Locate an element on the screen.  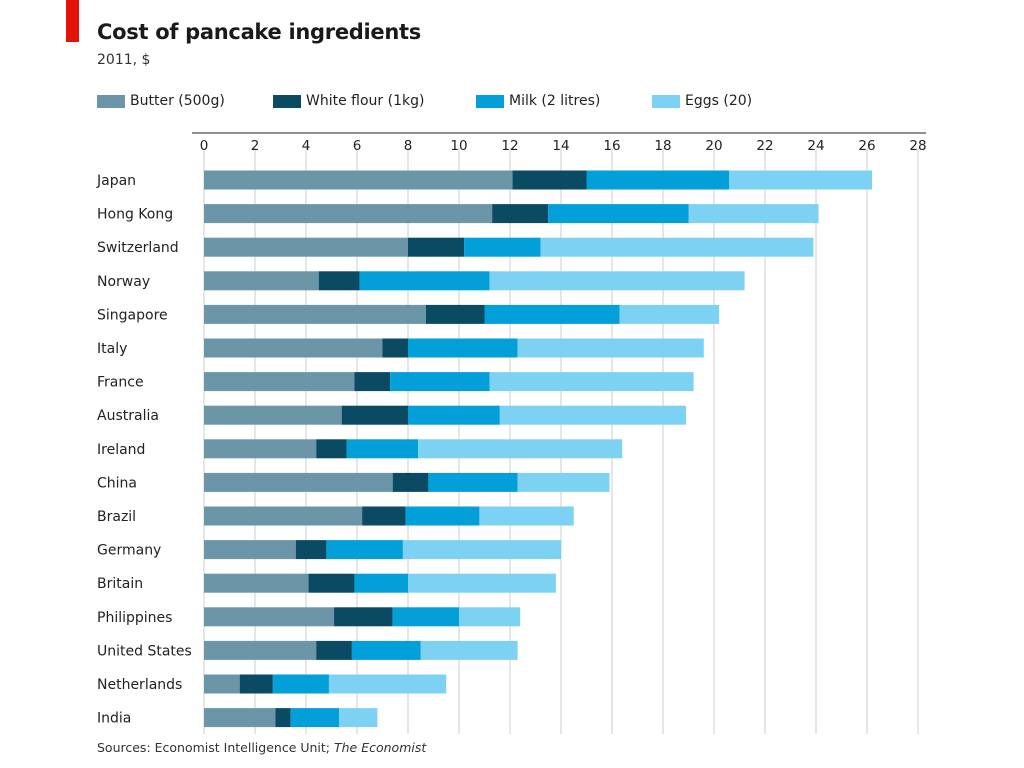
category-label: Netherlands is located at coordinates (139, 685).